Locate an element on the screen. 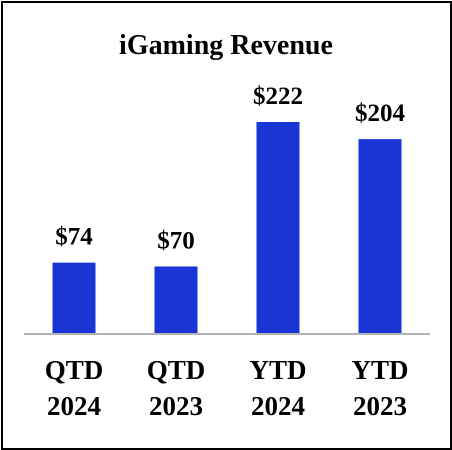  data-label-3: $204 is located at coordinates (380, 113).